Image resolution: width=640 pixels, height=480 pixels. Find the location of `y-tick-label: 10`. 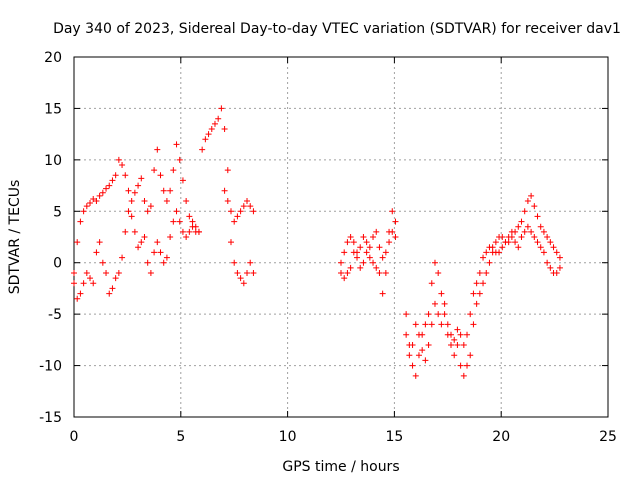

y-tick-label: 10 is located at coordinates (53, 161).